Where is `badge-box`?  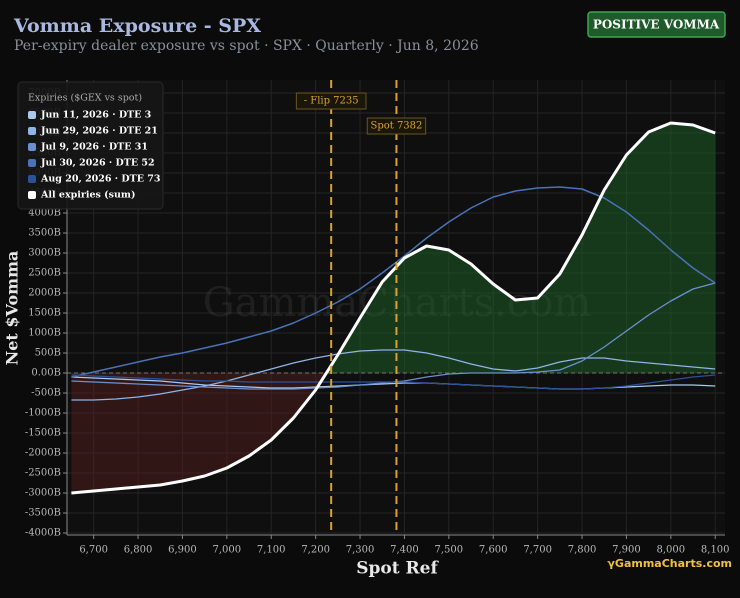 badge-box is located at coordinates (656, 24).